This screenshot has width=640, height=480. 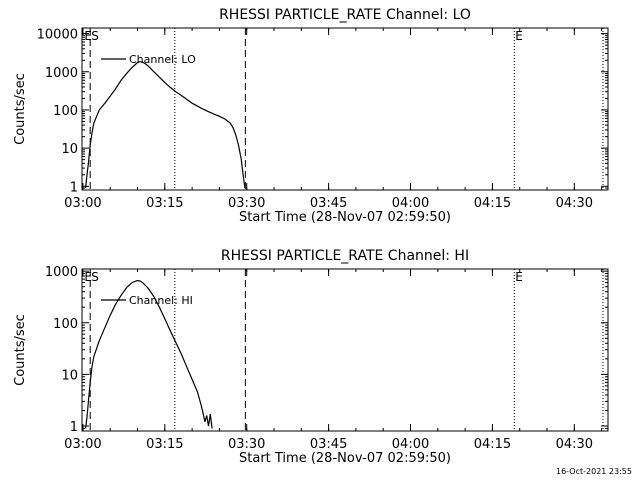 What do you see at coordinates (162, 59) in the screenshot?
I see `legend-label: Channel: LO` at bounding box center [162, 59].